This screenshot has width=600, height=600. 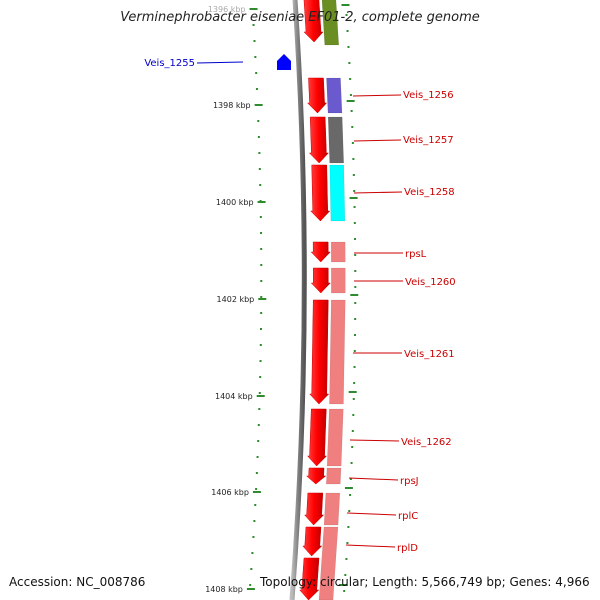 What do you see at coordinates (428, 140) in the screenshot?
I see `gene-label: Veis_1257` at bounding box center [428, 140].